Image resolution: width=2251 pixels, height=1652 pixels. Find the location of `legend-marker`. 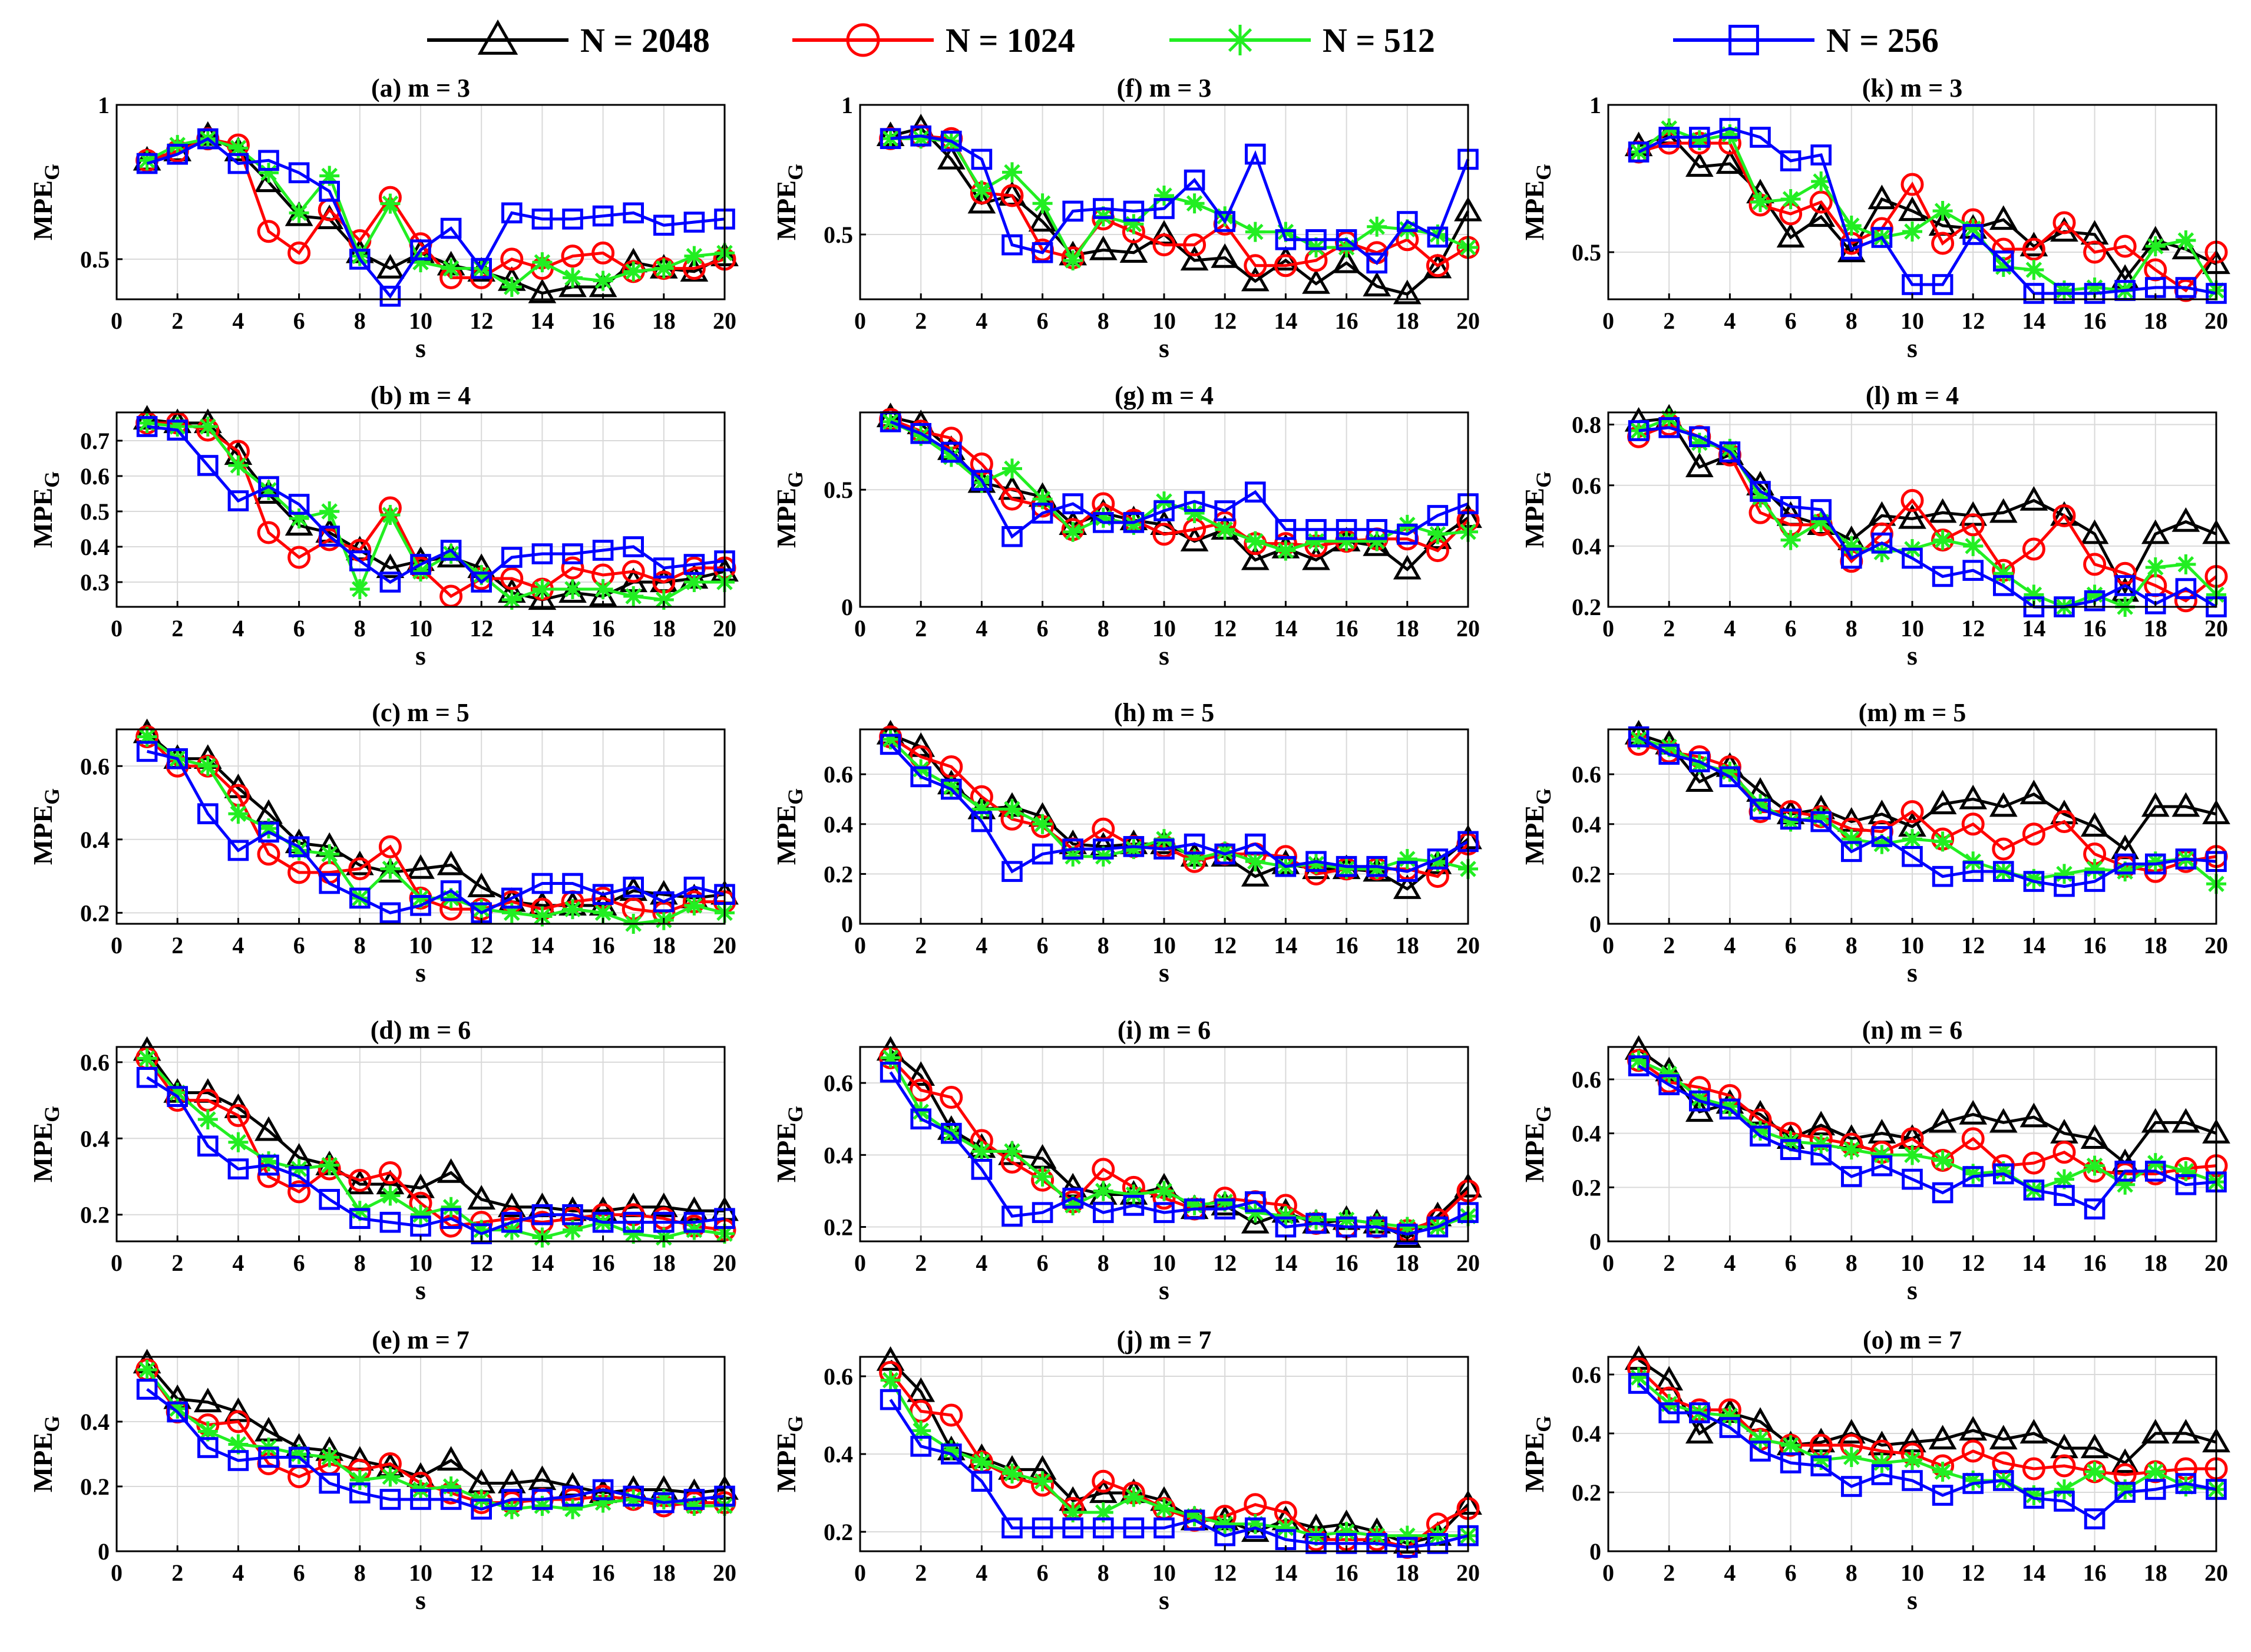

legend-marker is located at coordinates (1240, 40).